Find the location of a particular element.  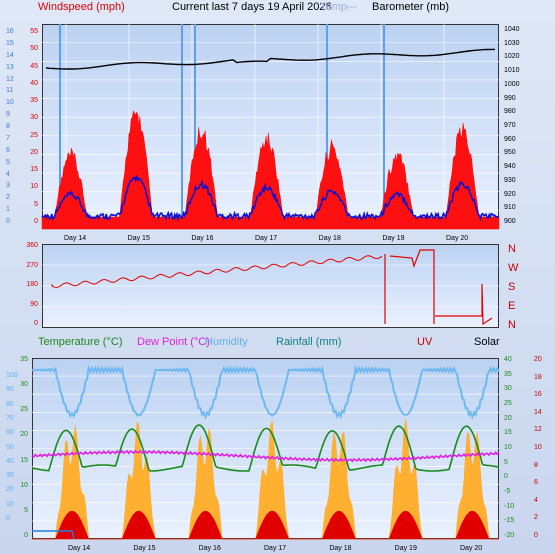

wind-far-left-tick: 16 is located at coordinates (10, 31).